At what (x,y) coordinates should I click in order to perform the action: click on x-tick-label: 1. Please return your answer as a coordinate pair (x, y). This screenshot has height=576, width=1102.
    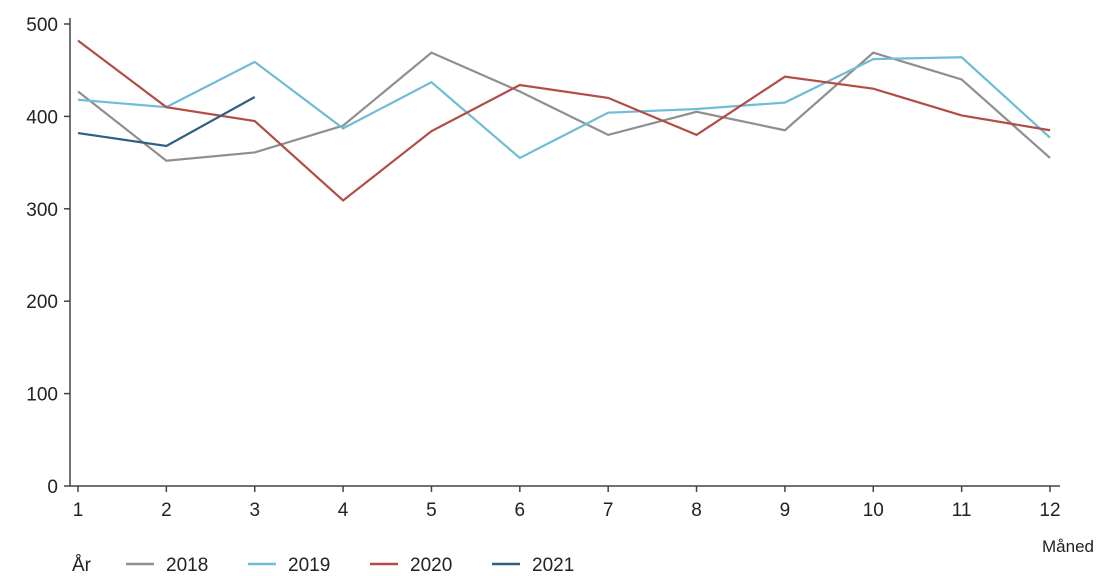
    Looking at the image, I should click on (78, 510).